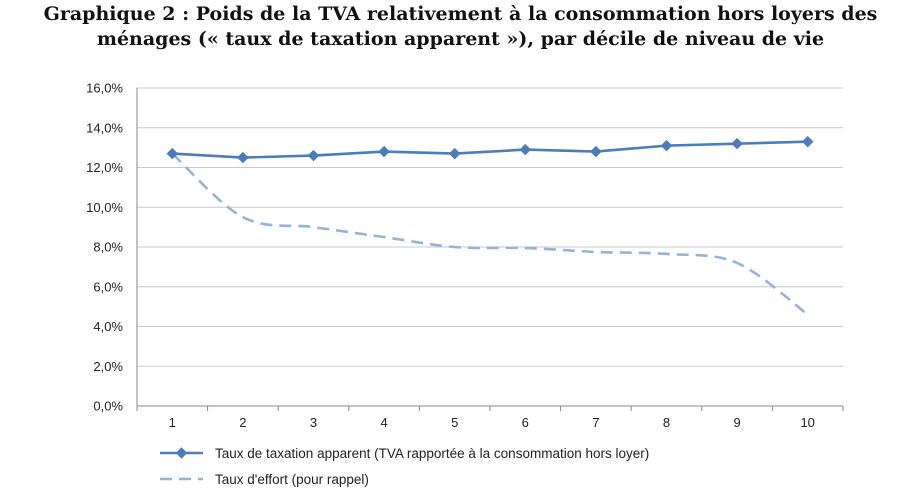 The width and height of the screenshot is (921, 500). What do you see at coordinates (313, 422) in the screenshot?
I see `x-tick-label: 3` at bounding box center [313, 422].